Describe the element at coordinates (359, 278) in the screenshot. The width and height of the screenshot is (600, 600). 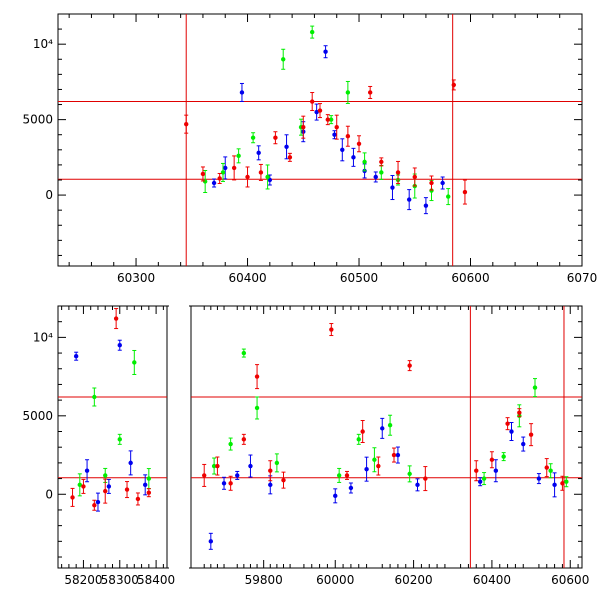
I see `x-tick-label: 60500` at that location.